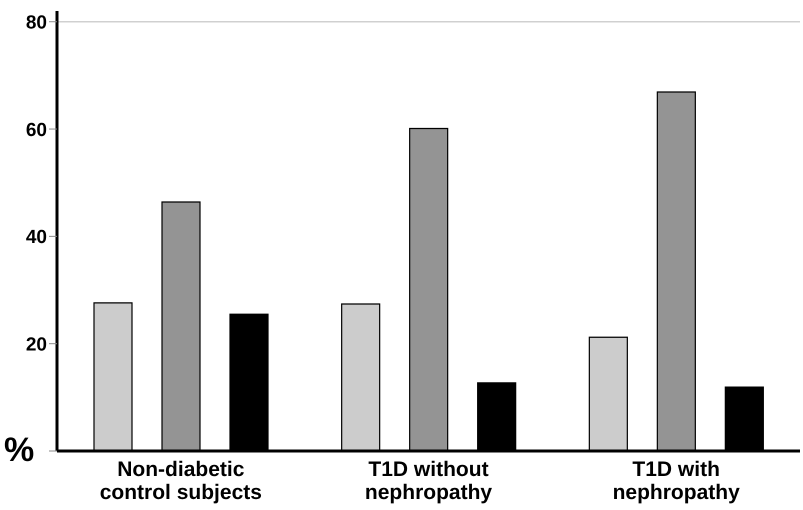  What do you see at coordinates (36, 345) in the screenshot?
I see `y-tick-label: 20` at bounding box center [36, 345].